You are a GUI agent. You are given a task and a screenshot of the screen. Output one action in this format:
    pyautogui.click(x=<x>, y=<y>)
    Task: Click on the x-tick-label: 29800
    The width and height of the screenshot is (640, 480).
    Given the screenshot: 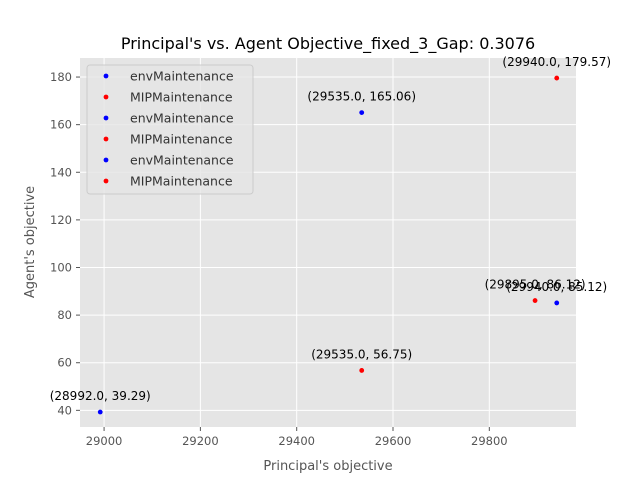 What is the action you would take?
    pyautogui.click(x=489, y=441)
    